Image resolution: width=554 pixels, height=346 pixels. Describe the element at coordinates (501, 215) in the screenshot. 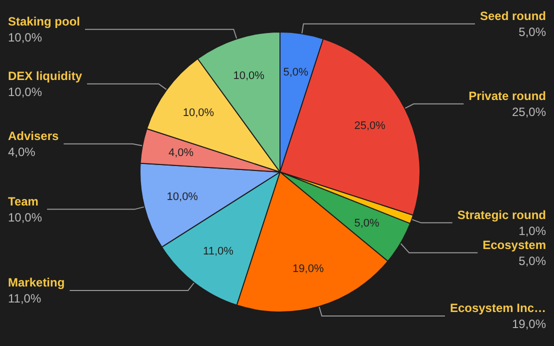

I see `slice-label: Strategic round` at that location.